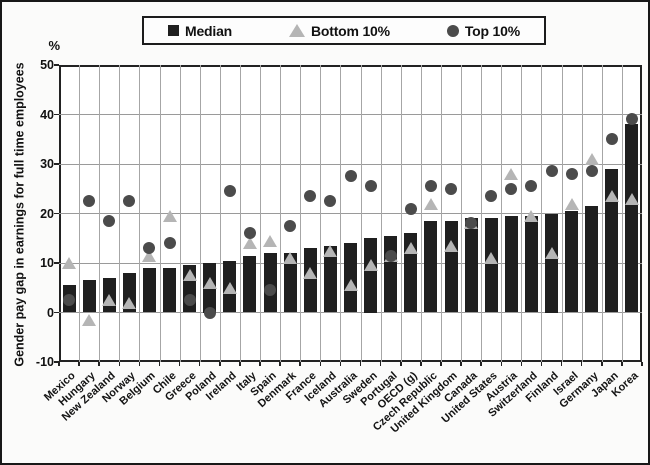 Image resolution: width=650 pixels, height=465 pixels. Describe the element at coordinates (47, 213) in the screenshot. I see `y-tick-label: 20` at that location.